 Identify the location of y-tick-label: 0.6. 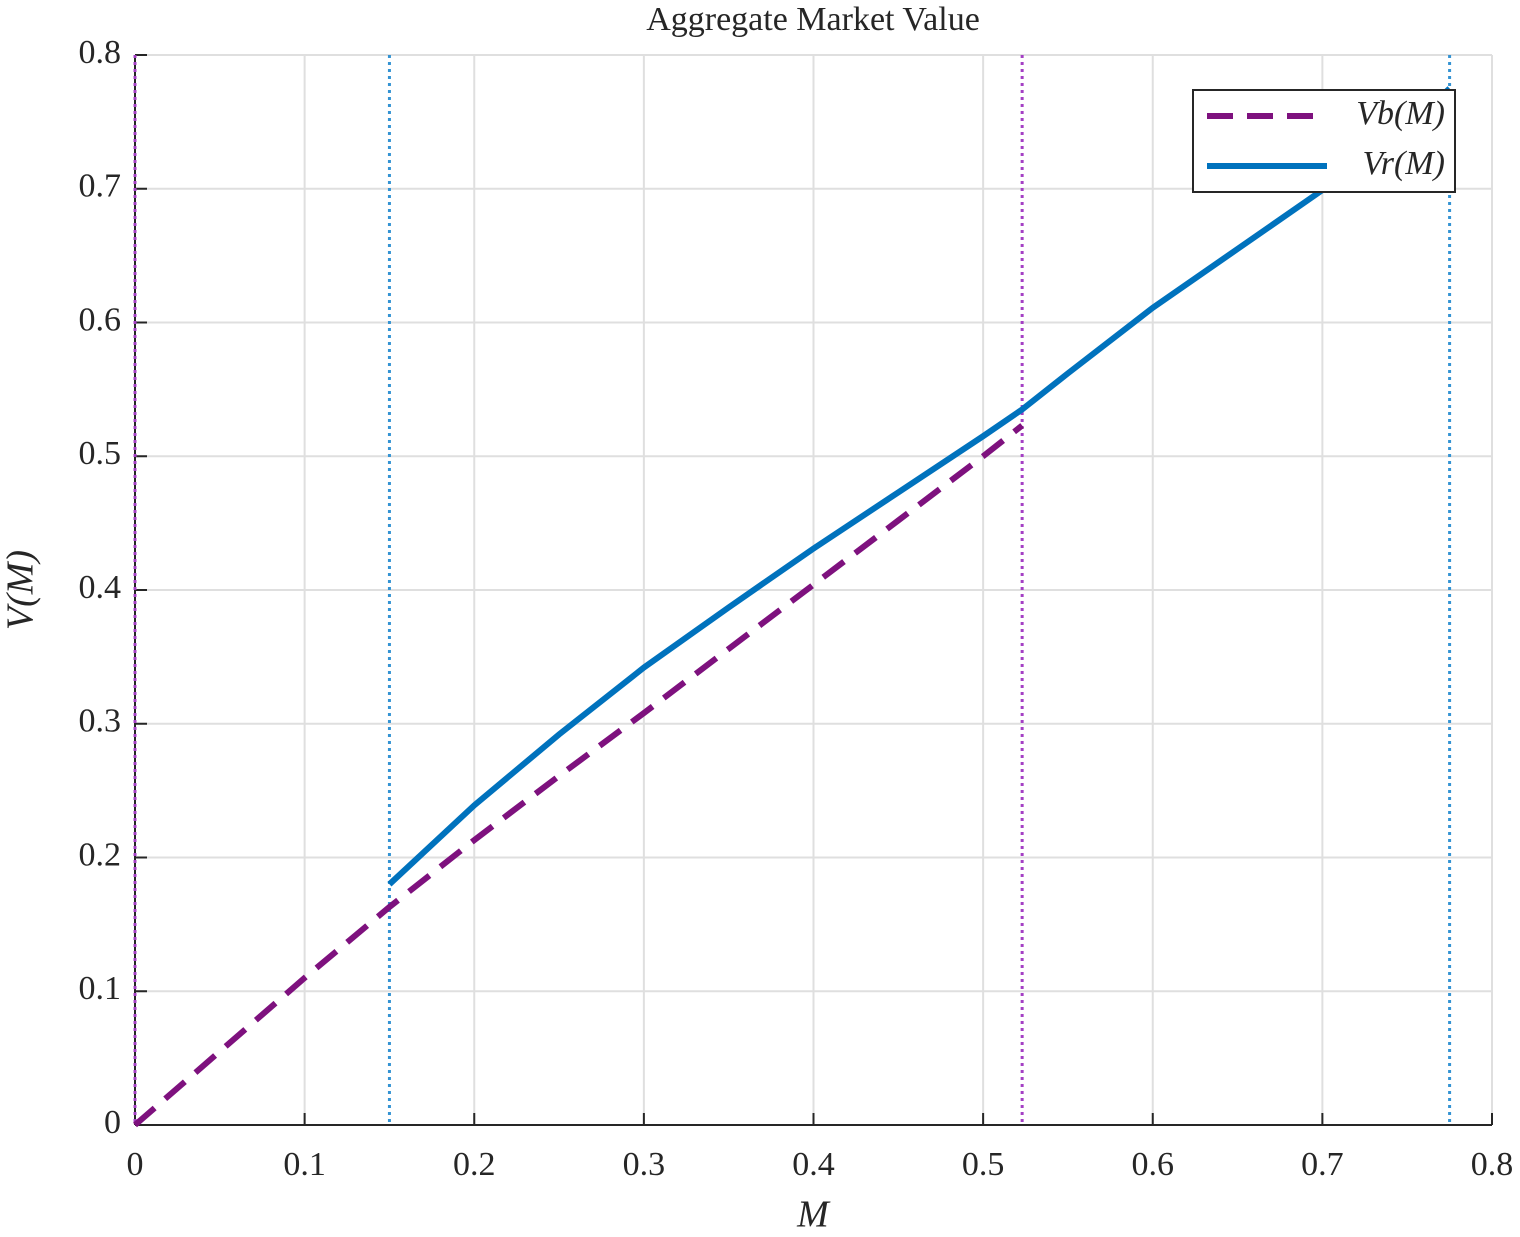
(100, 319).